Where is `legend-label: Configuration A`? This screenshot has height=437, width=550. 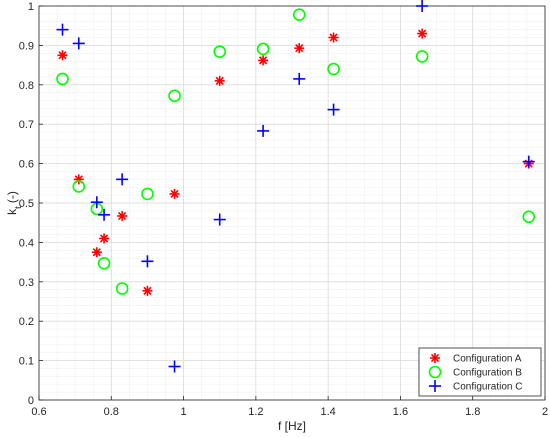
legend-label: Configuration A is located at coordinates (487, 359).